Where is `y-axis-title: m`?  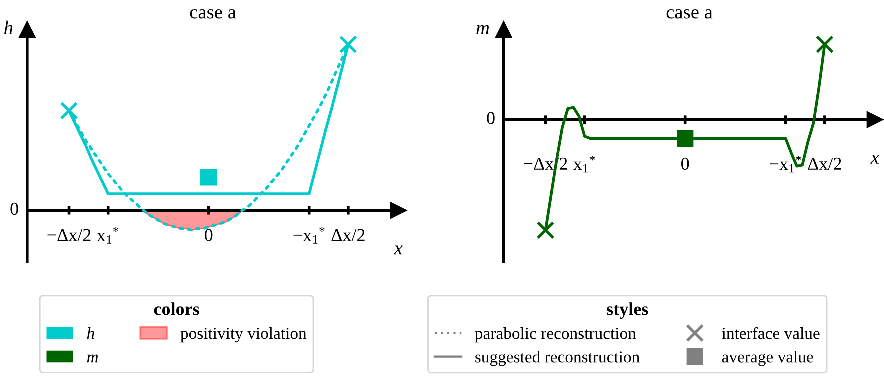 y-axis-title: m is located at coordinates (483, 29).